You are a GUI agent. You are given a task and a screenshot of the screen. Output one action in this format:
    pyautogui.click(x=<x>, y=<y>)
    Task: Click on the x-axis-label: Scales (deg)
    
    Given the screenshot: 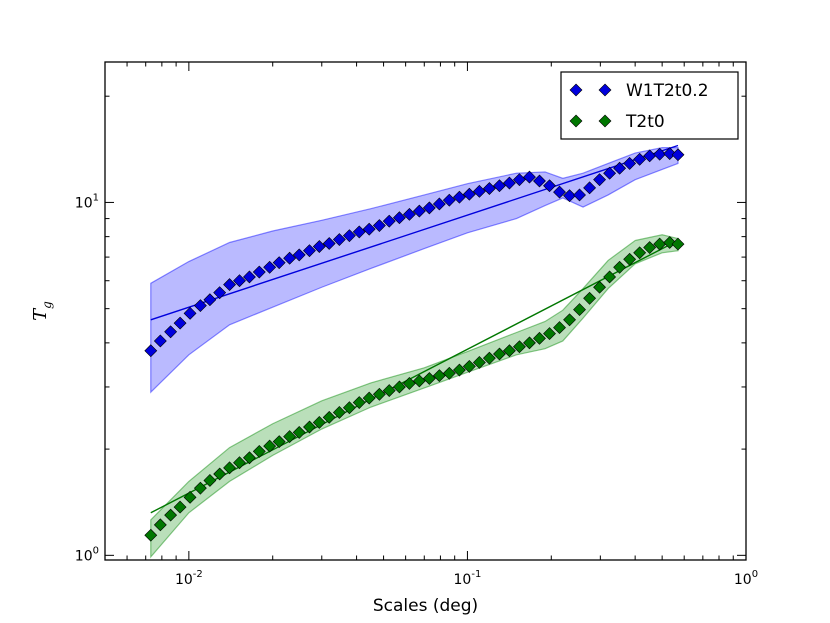 What is the action you would take?
    pyautogui.click(x=425, y=606)
    